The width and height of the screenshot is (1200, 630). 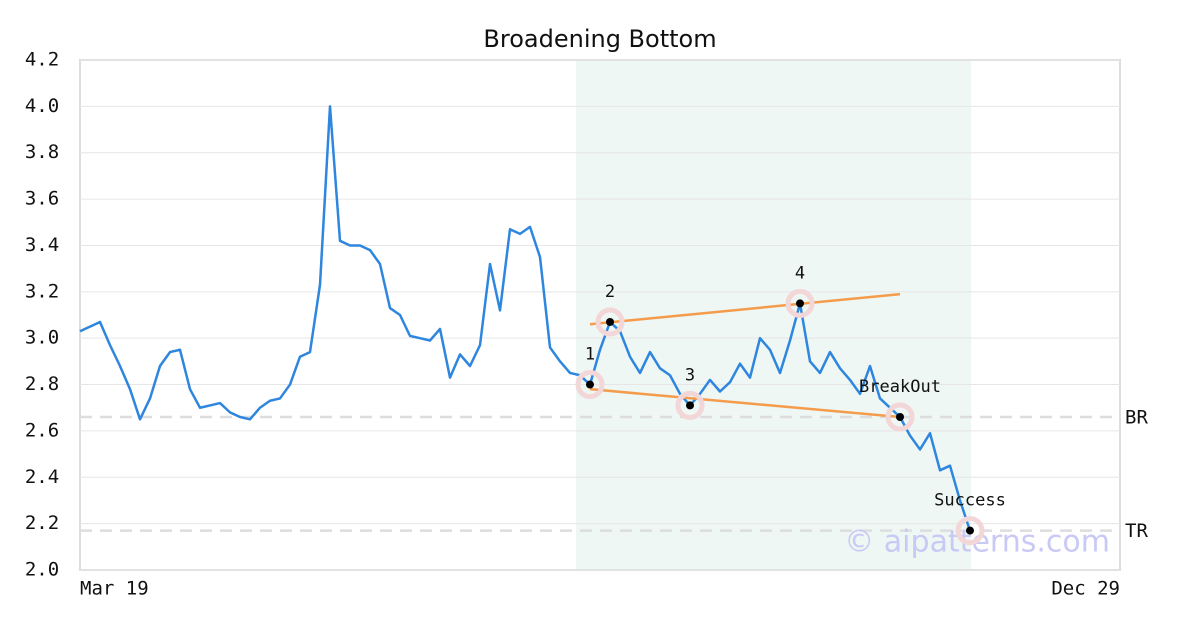 I want to click on y-tick-label: 3.4, so click(x=42, y=245).